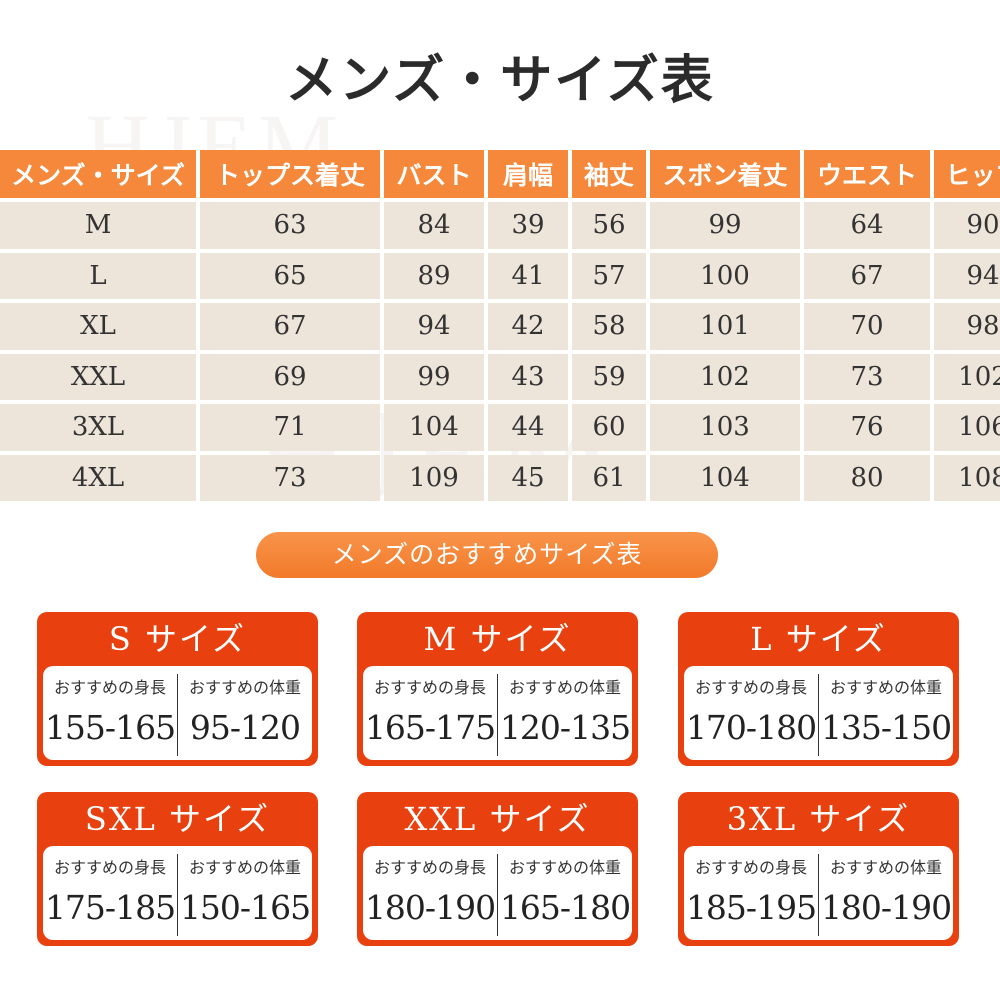 The width and height of the screenshot is (1000, 1000). What do you see at coordinates (725, 275) in the screenshot?
I see `table-cell: 100` at bounding box center [725, 275].